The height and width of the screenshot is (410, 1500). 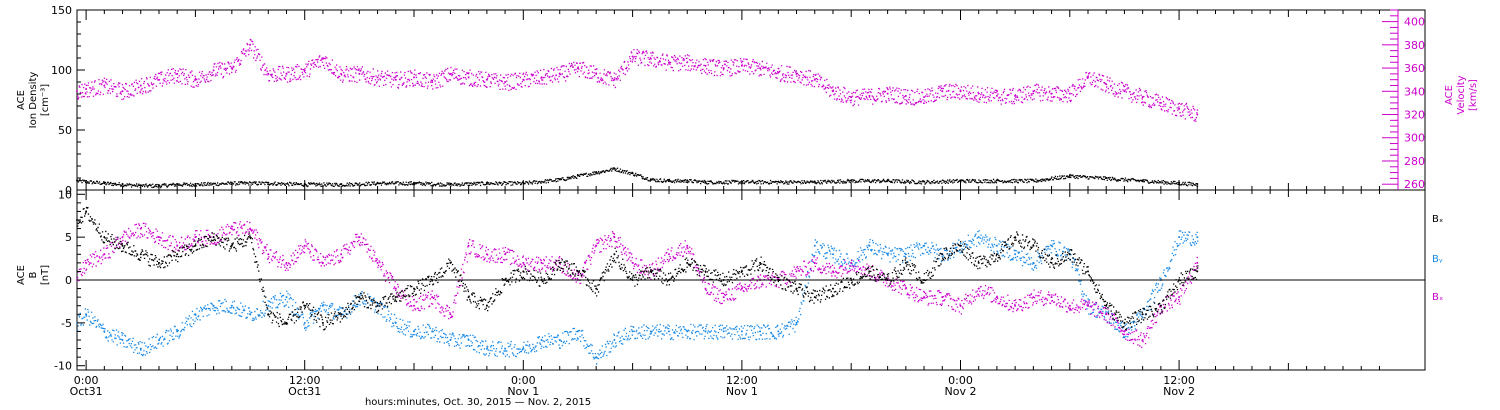 What do you see at coordinates (1414, 138) in the screenshot?
I see `velocity-tick-label: 300` at bounding box center [1414, 138].